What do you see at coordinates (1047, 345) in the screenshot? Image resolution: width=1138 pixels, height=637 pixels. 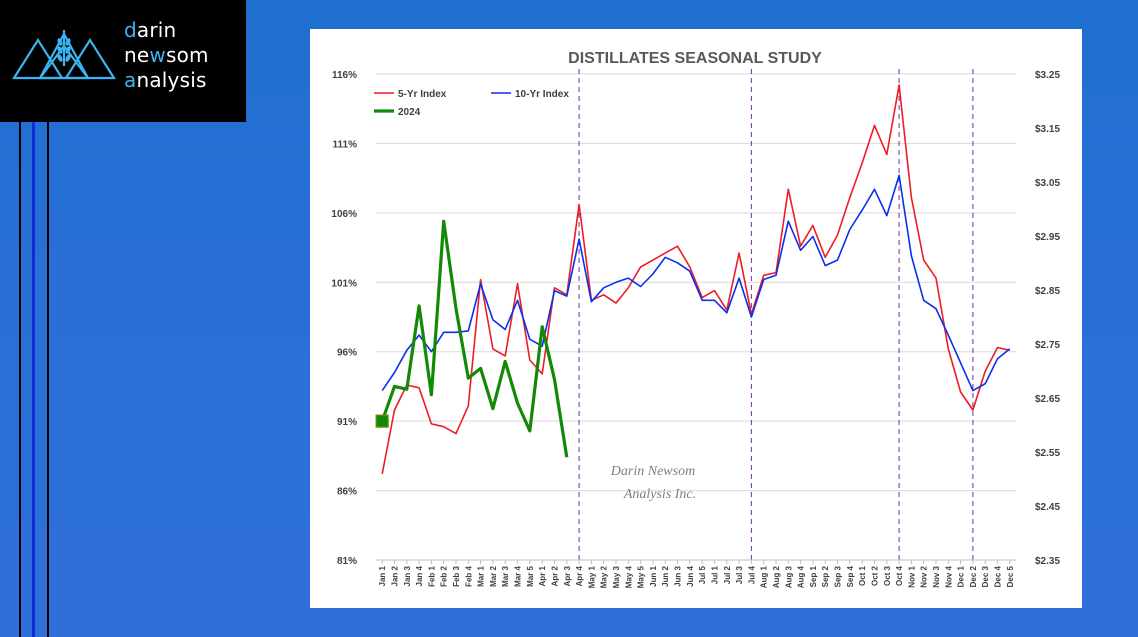 I see `y-right-tick-label: $2.75` at bounding box center [1047, 345].